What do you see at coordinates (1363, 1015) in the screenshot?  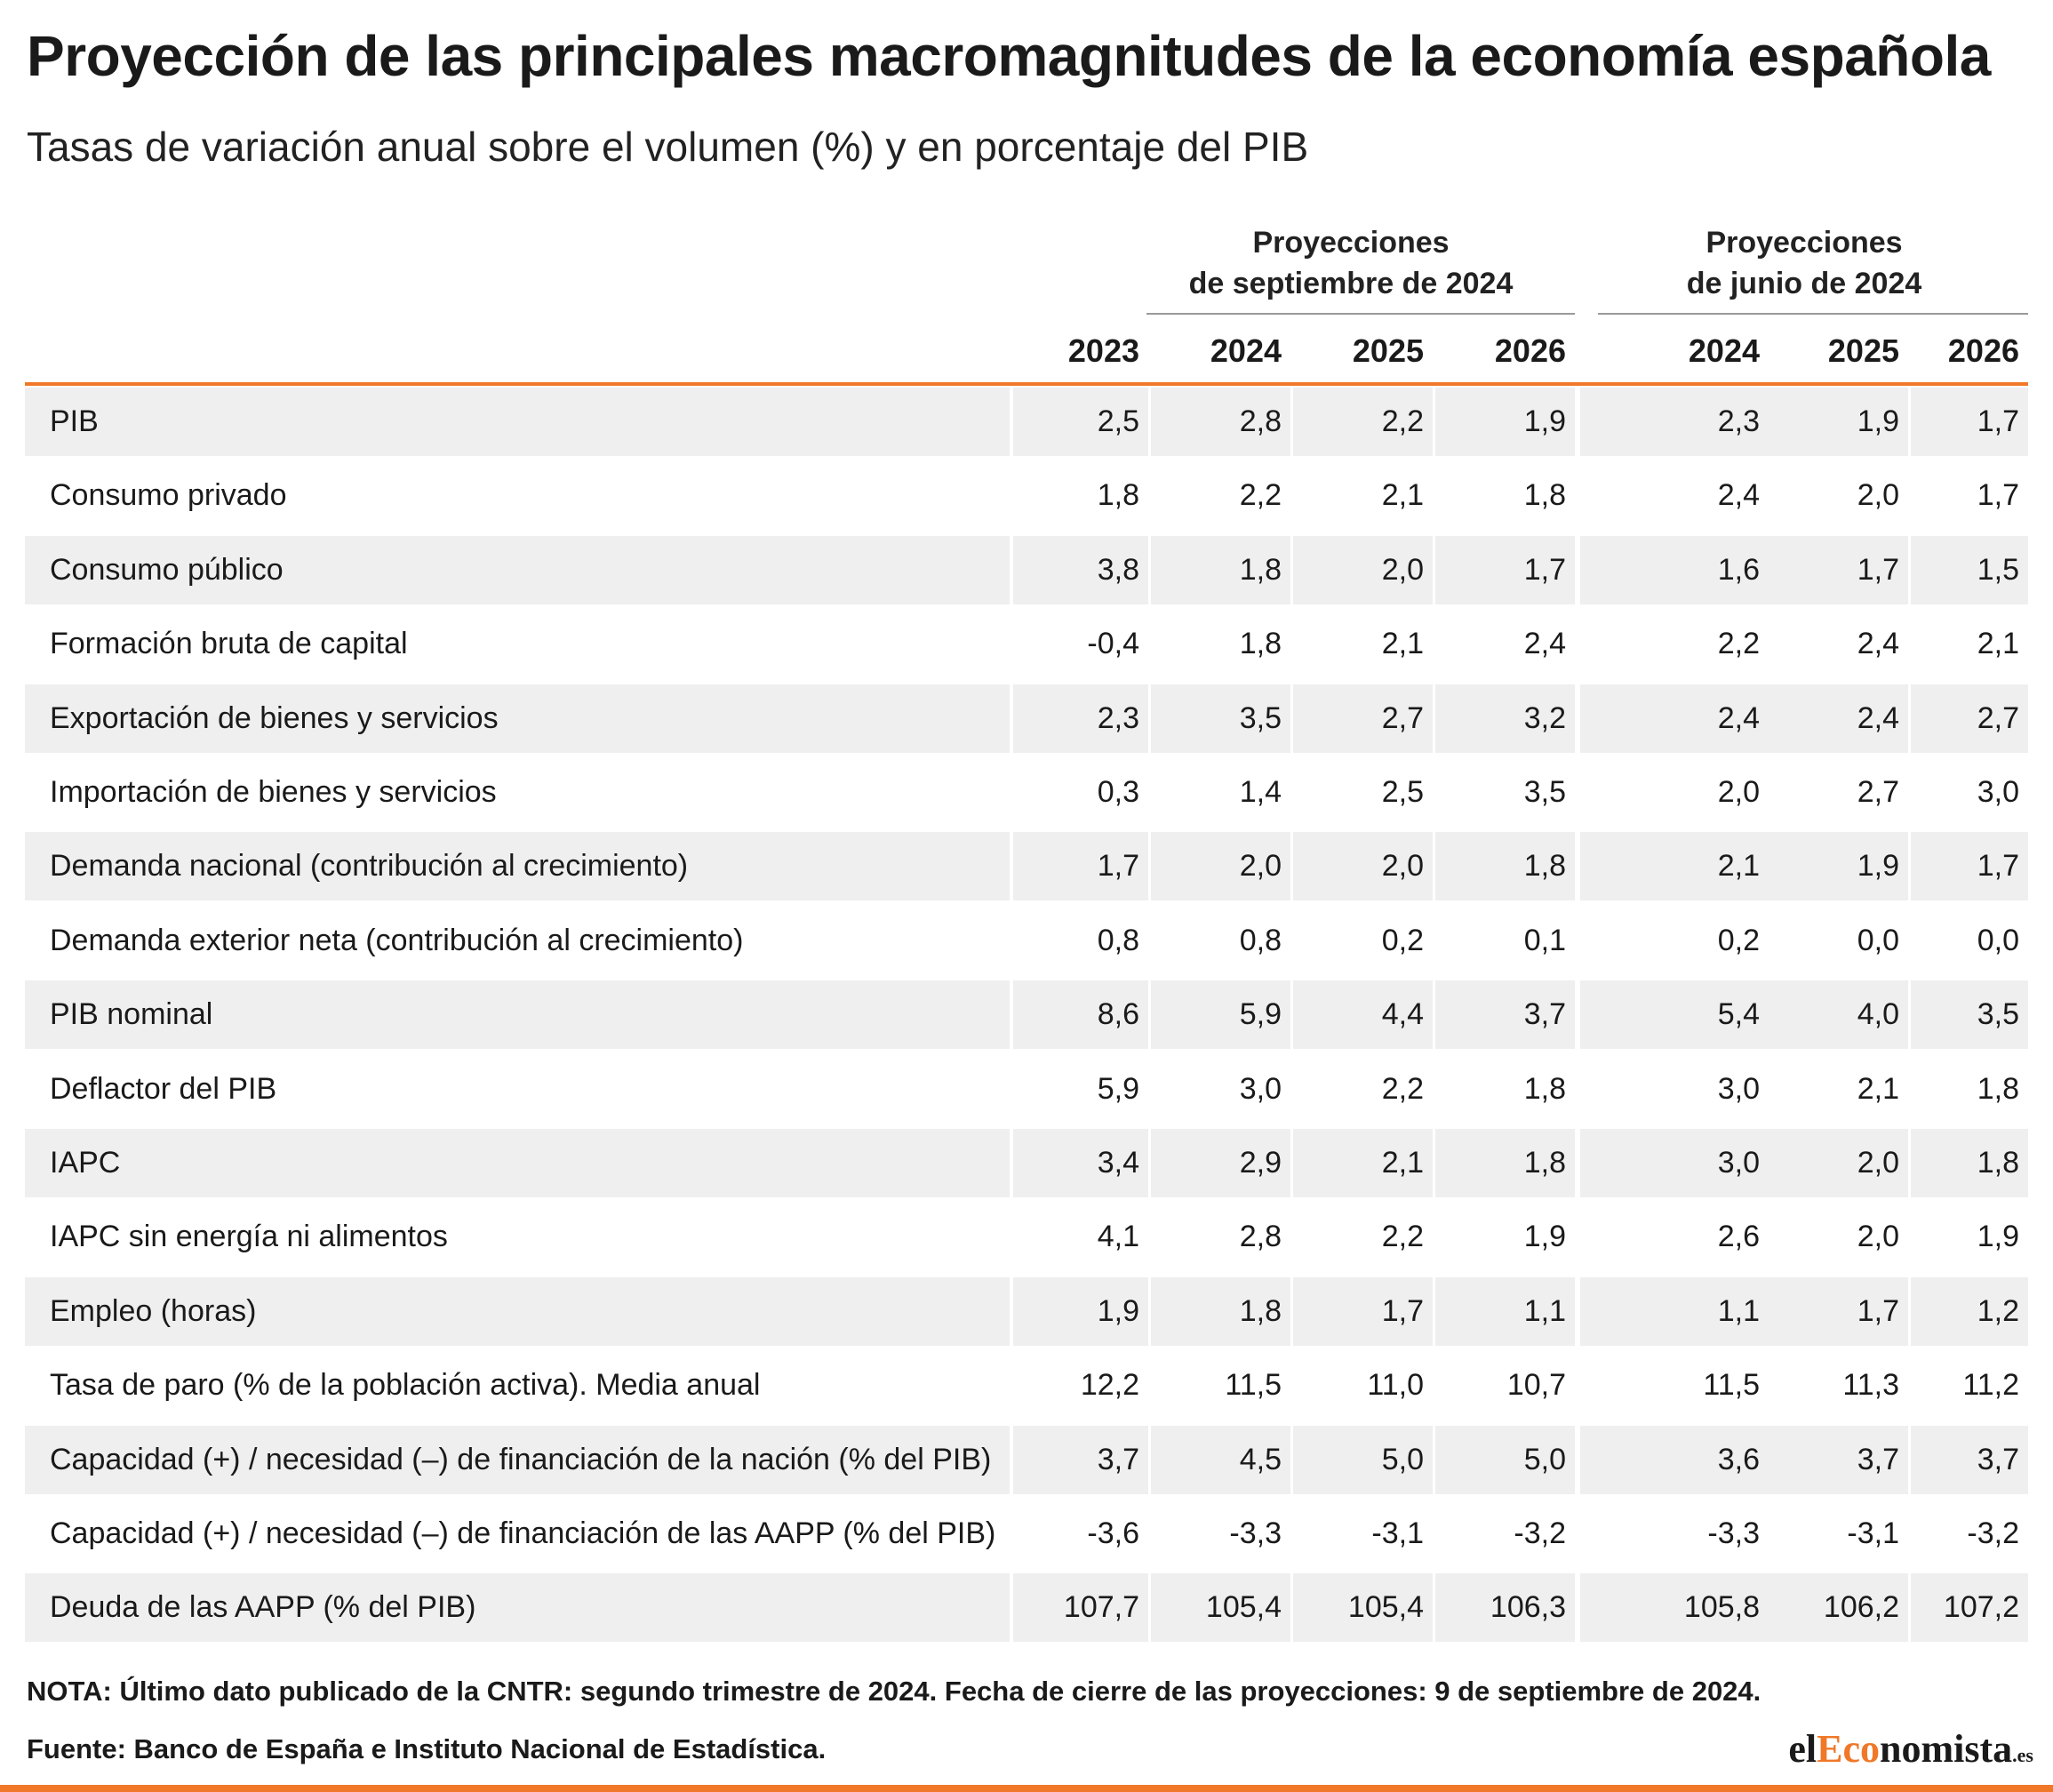 I see `value-cell: 4,4` at bounding box center [1363, 1015].